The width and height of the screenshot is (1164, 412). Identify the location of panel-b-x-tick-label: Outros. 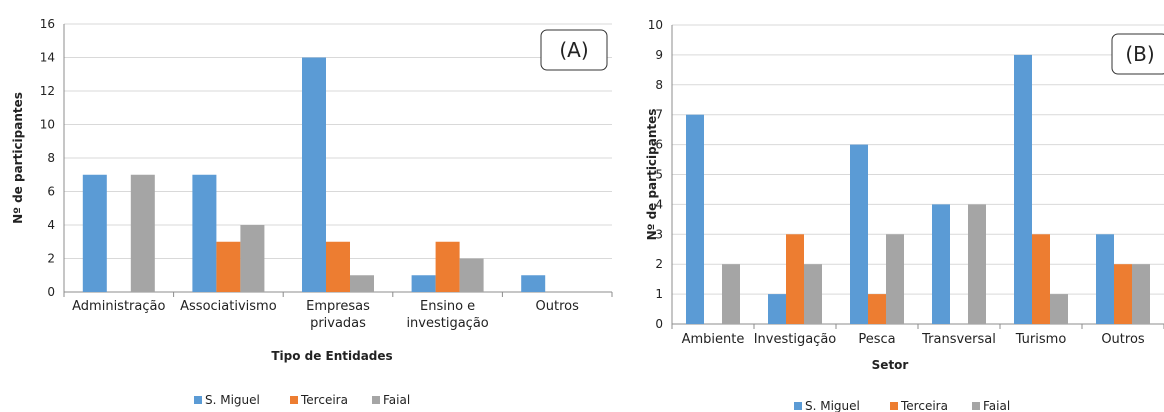
(1123, 339).